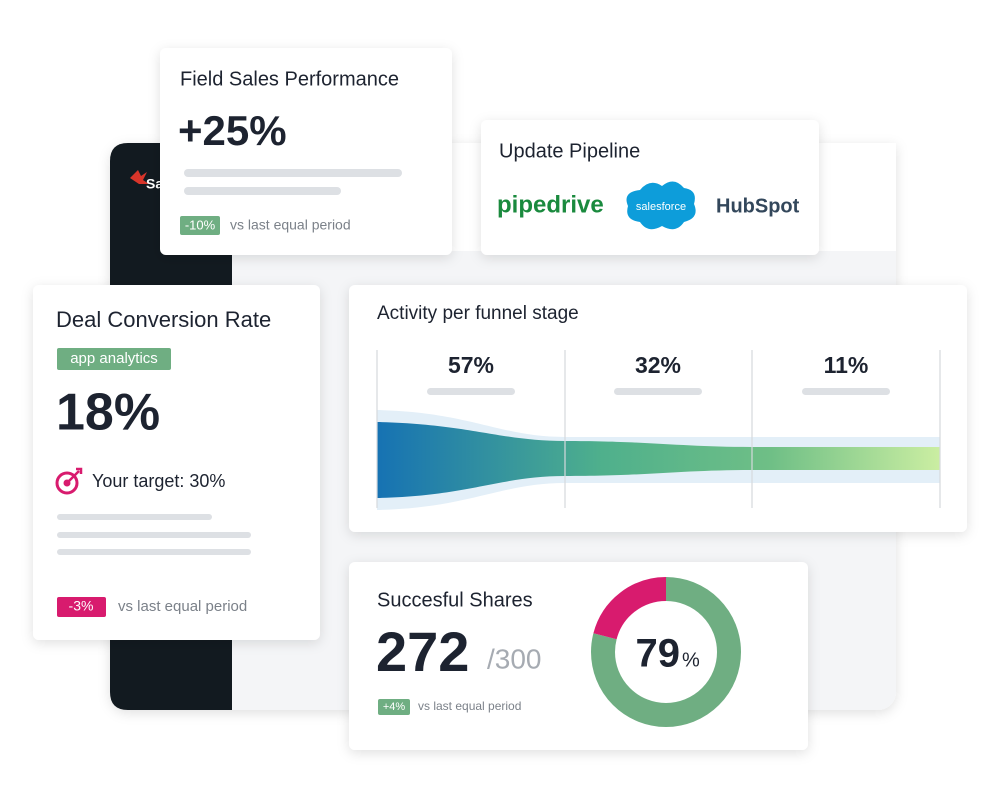 This screenshot has height=805, width=1000. I want to click on card-title: Succesful Shares, so click(455, 600).